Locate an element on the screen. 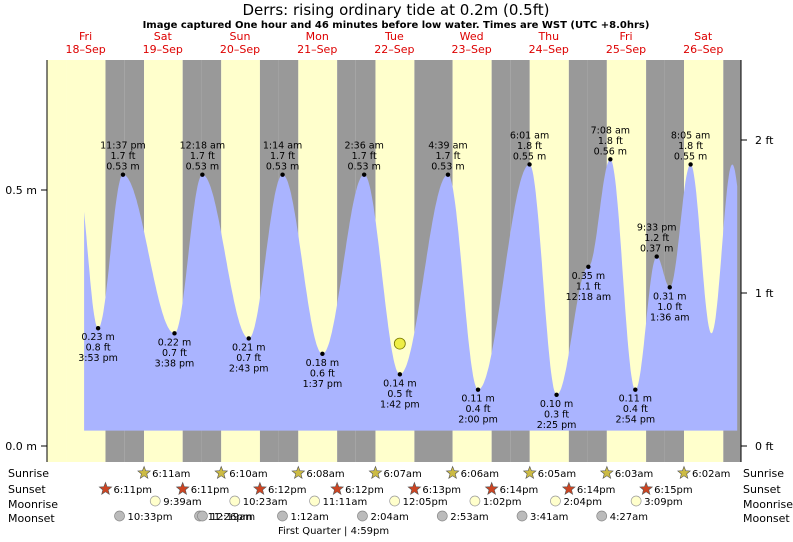 The width and height of the screenshot is (793, 542). sunrise-time: 6:08am is located at coordinates (325, 474).